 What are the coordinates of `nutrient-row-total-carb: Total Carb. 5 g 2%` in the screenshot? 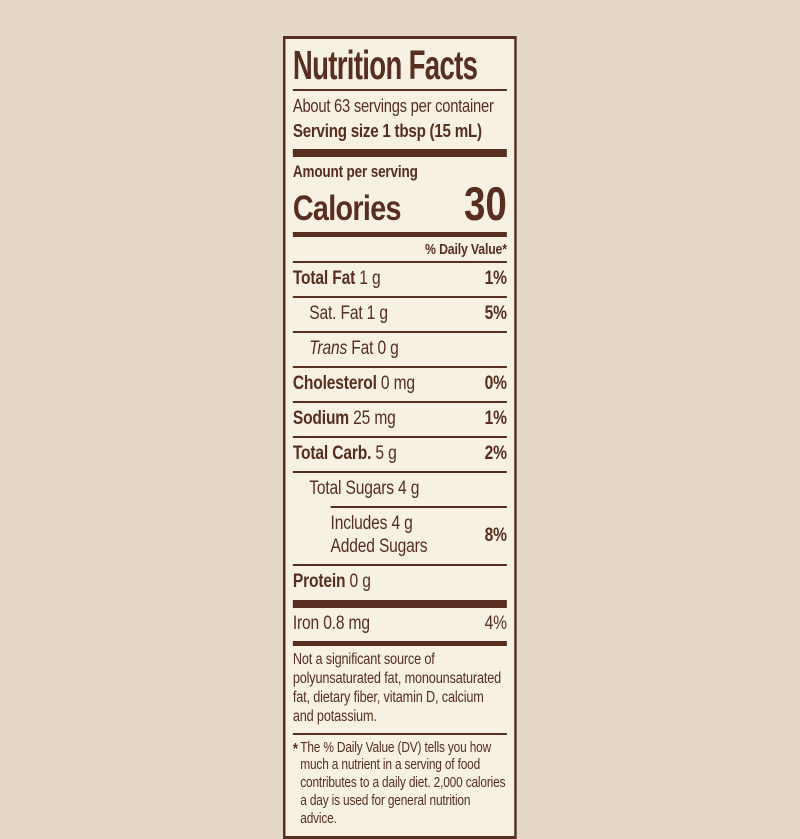 It's located at (400, 454).